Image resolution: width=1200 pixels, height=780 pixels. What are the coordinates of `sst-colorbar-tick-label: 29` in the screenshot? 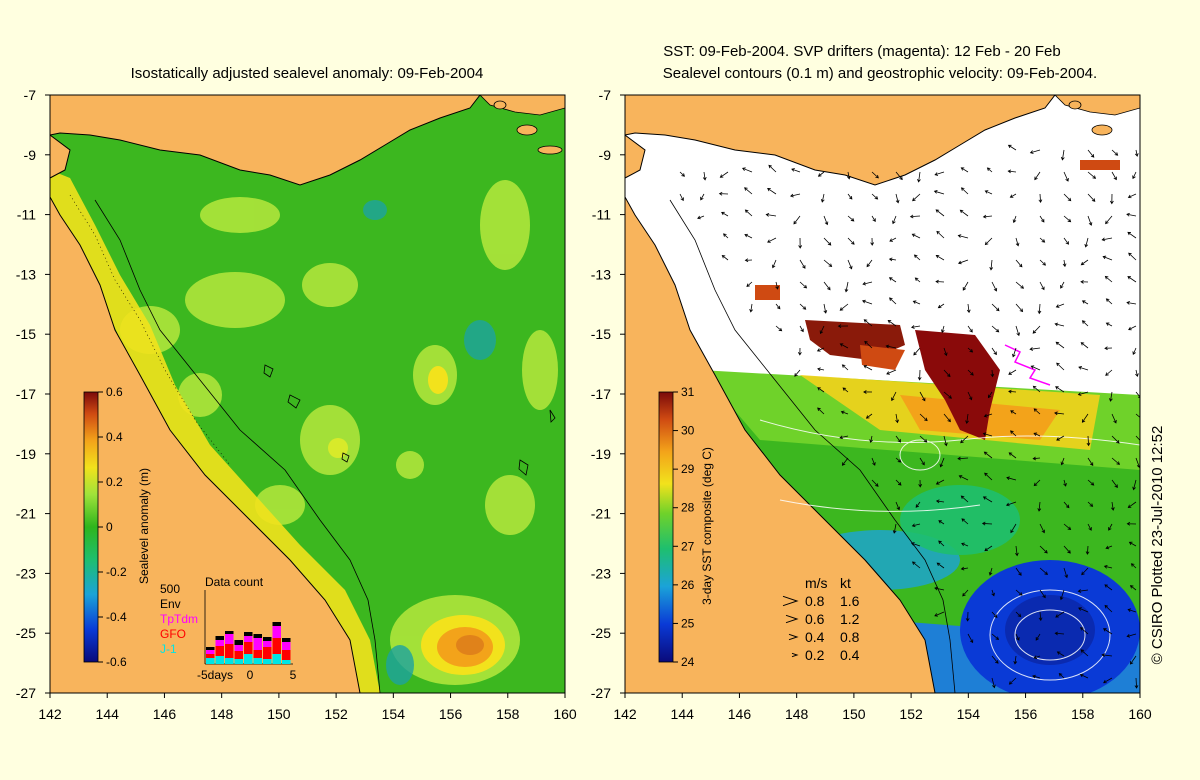 It's located at (688, 469).